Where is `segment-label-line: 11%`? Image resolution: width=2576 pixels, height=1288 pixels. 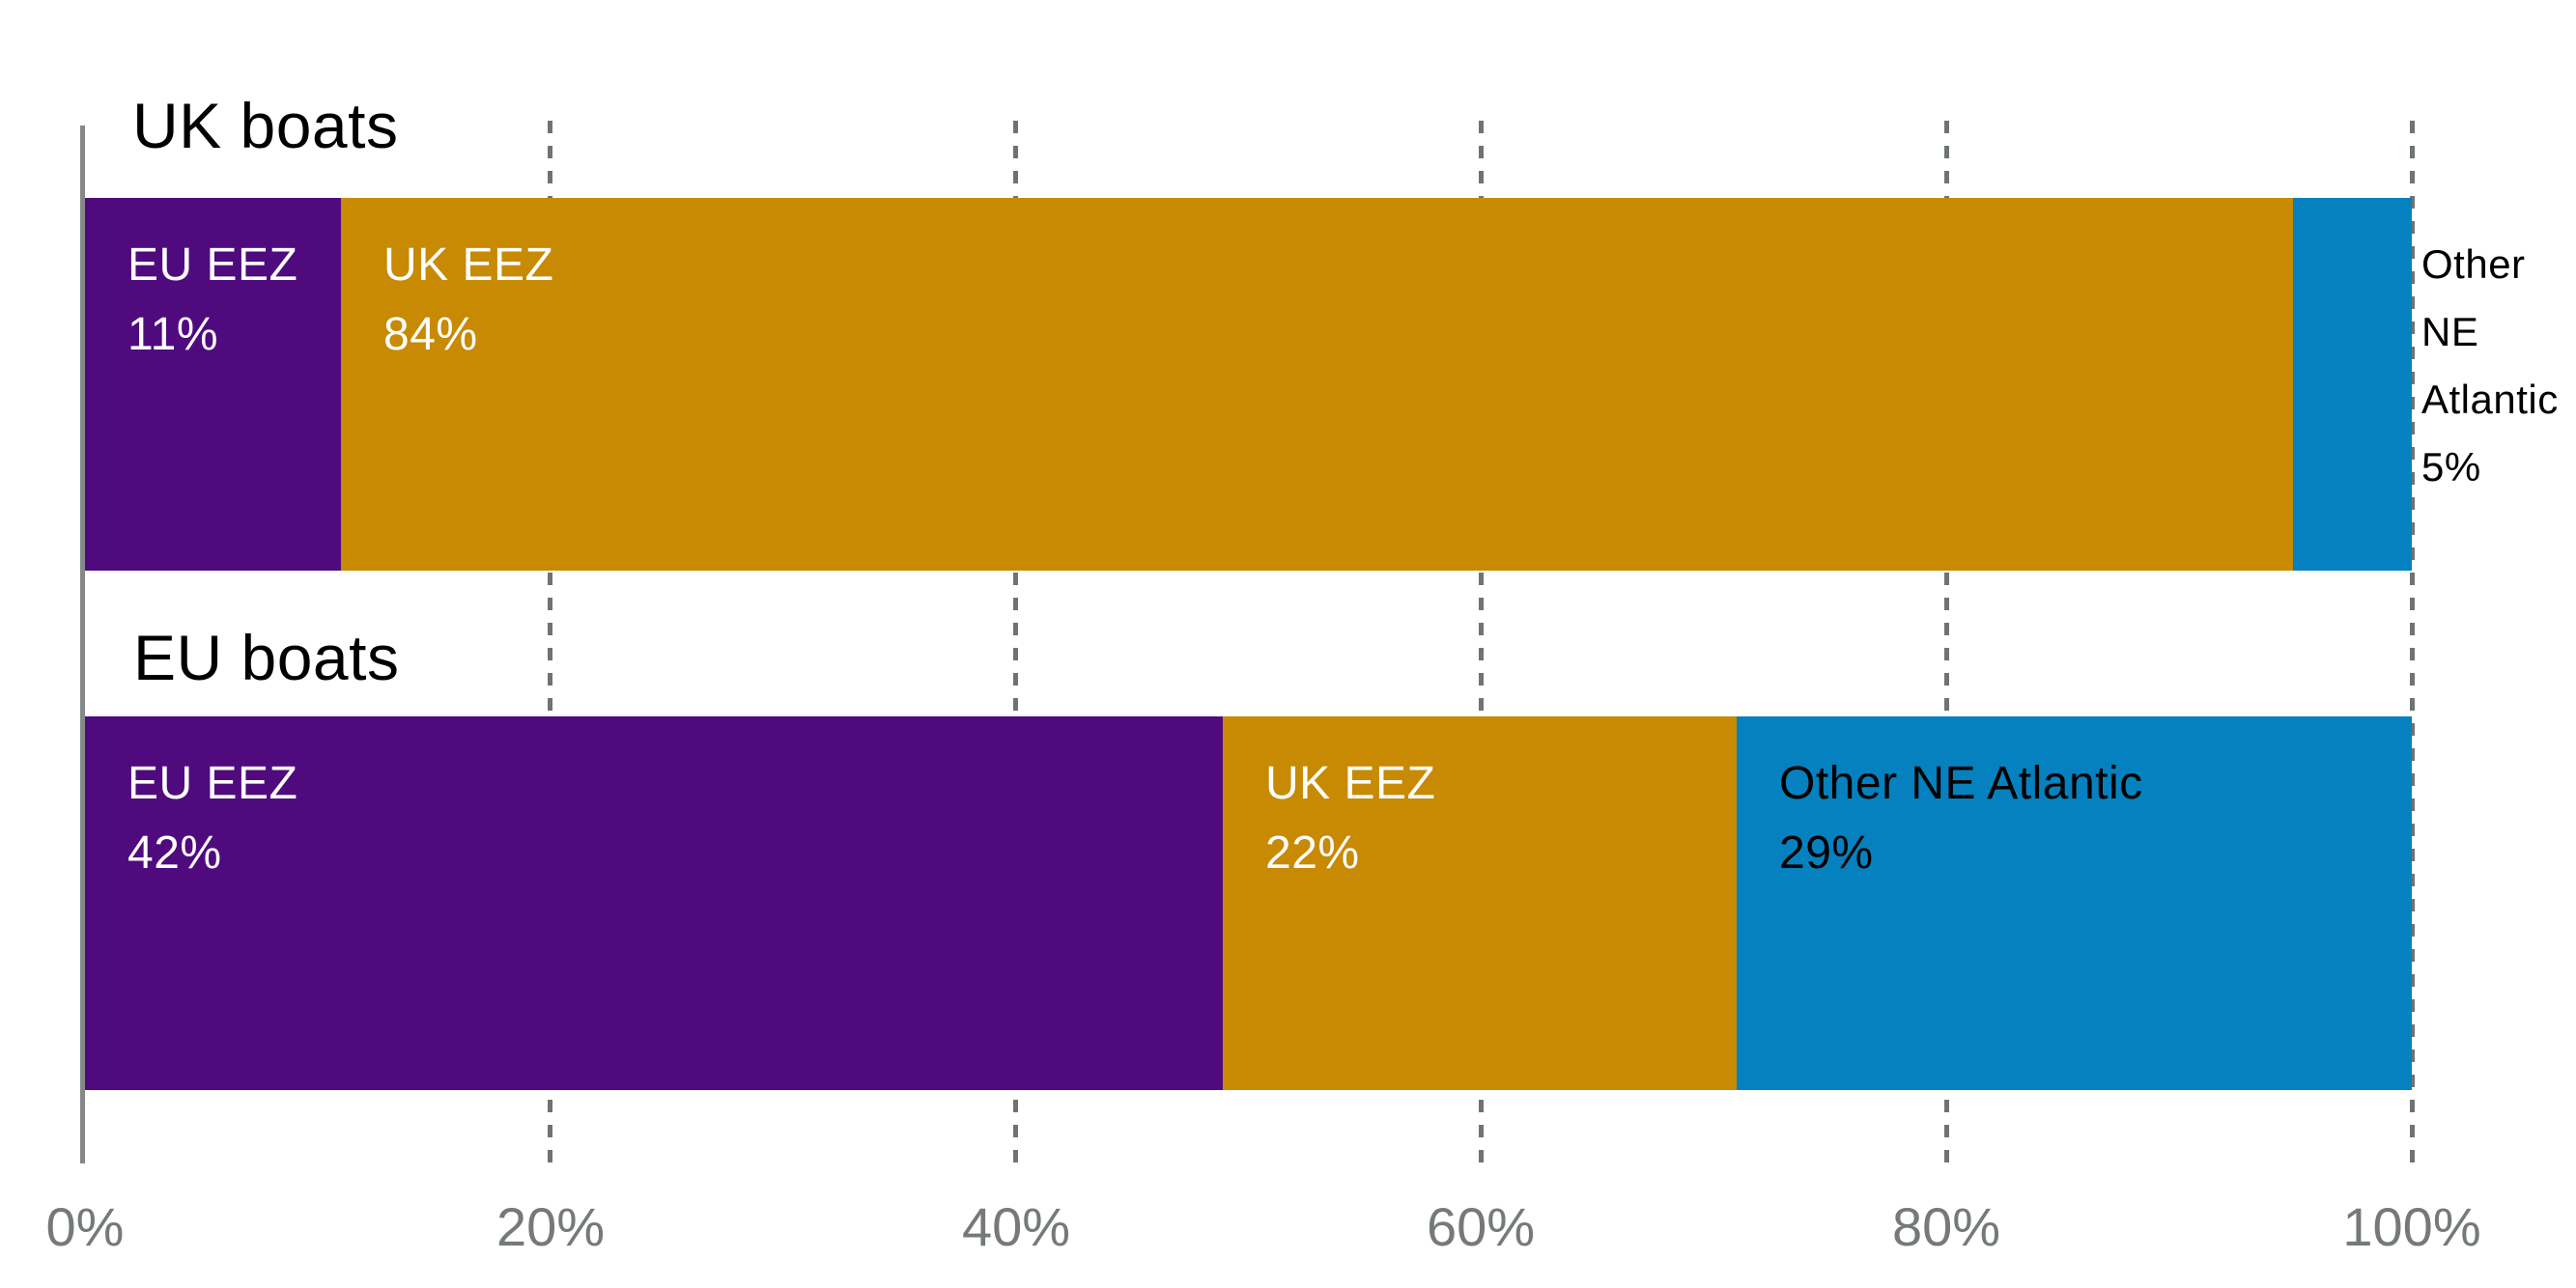
segment-label-line: 11% is located at coordinates (173, 335).